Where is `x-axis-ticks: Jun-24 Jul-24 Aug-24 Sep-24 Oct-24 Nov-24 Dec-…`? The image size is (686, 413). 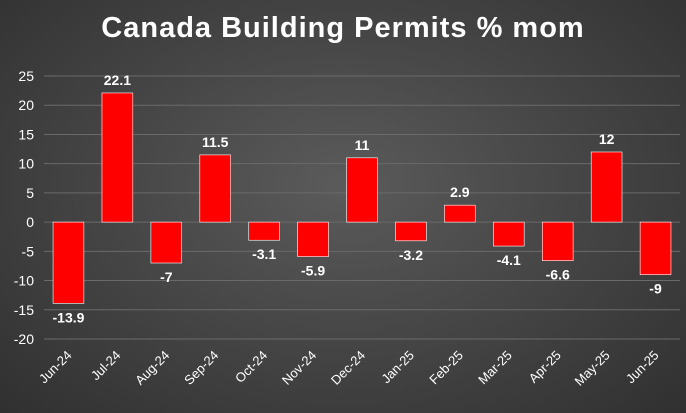
x-axis-ticks: Jun-24 Jul-24 Aug-24 Sep-24 Oct-24 Nov-24 Dec-… is located at coordinates (349, 368).